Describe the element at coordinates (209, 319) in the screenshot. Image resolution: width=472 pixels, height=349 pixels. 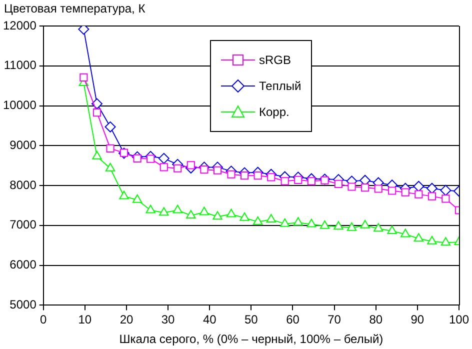
I see `x-tick-label: 40` at that location.